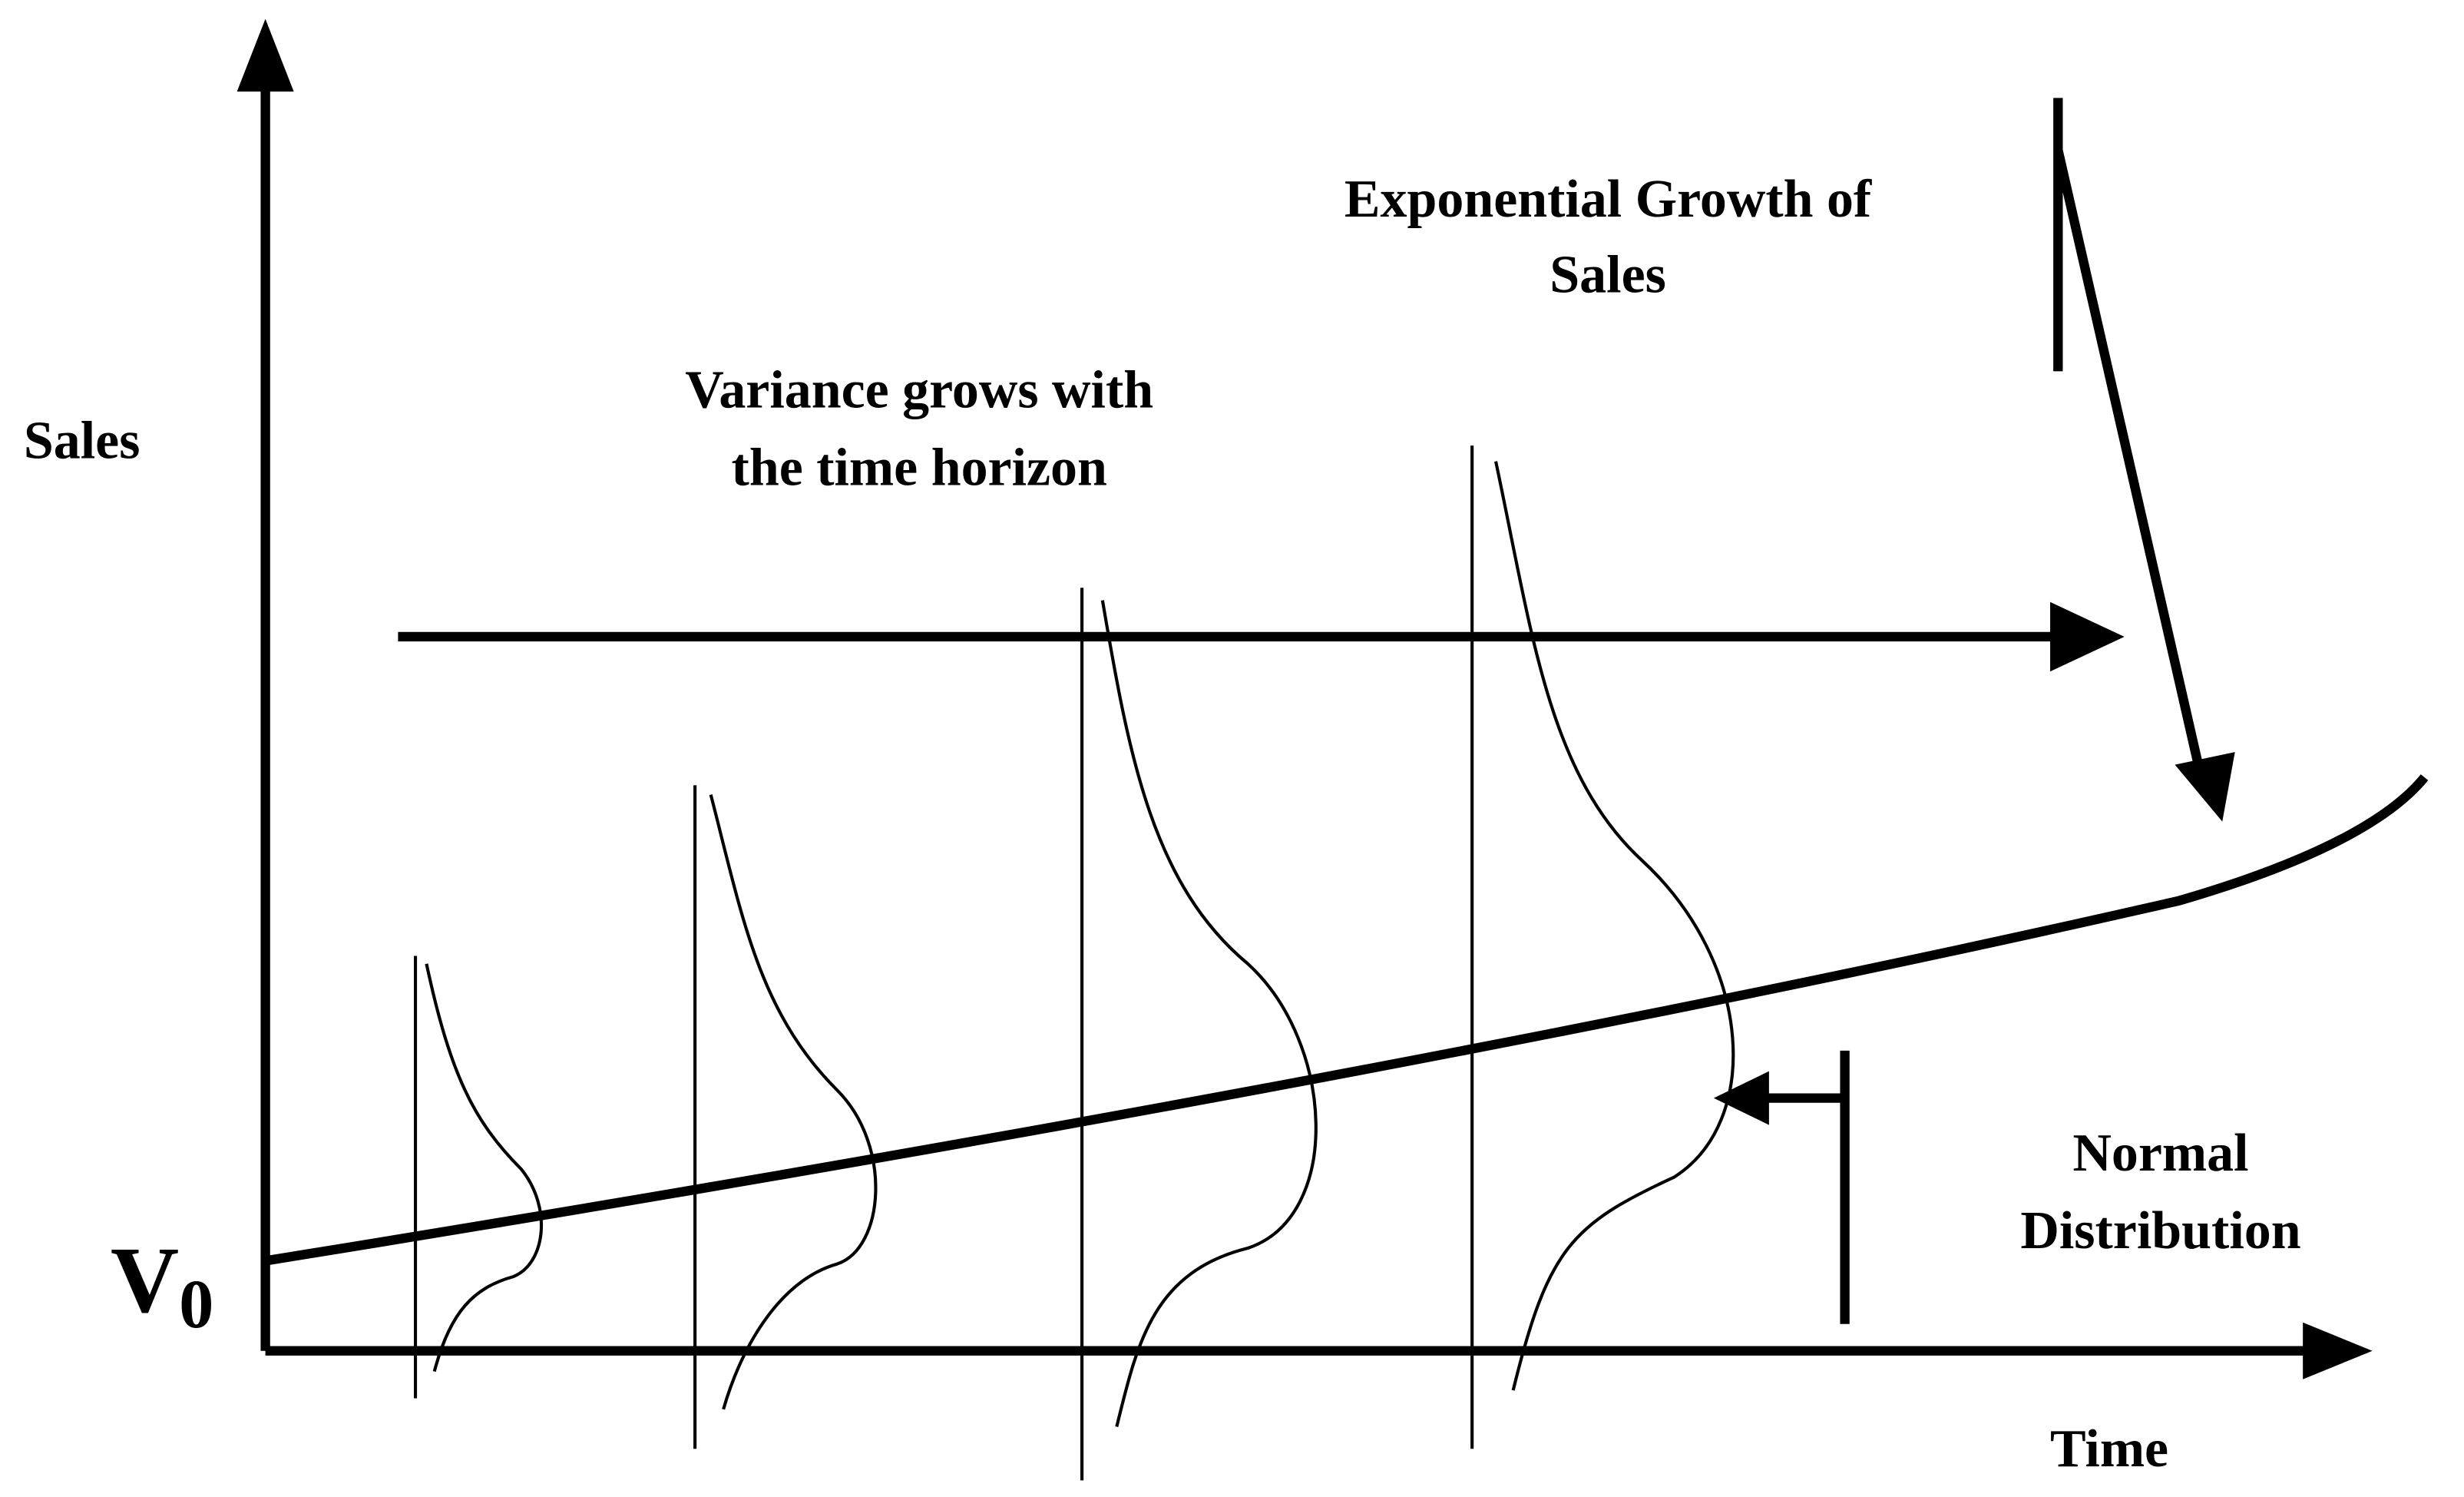 The width and height of the screenshot is (2464, 1497). What do you see at coordinates (2338, 1350) in the screenshot?
I see `x-axis-arrowhead` at bounding box center [2338, 1350].